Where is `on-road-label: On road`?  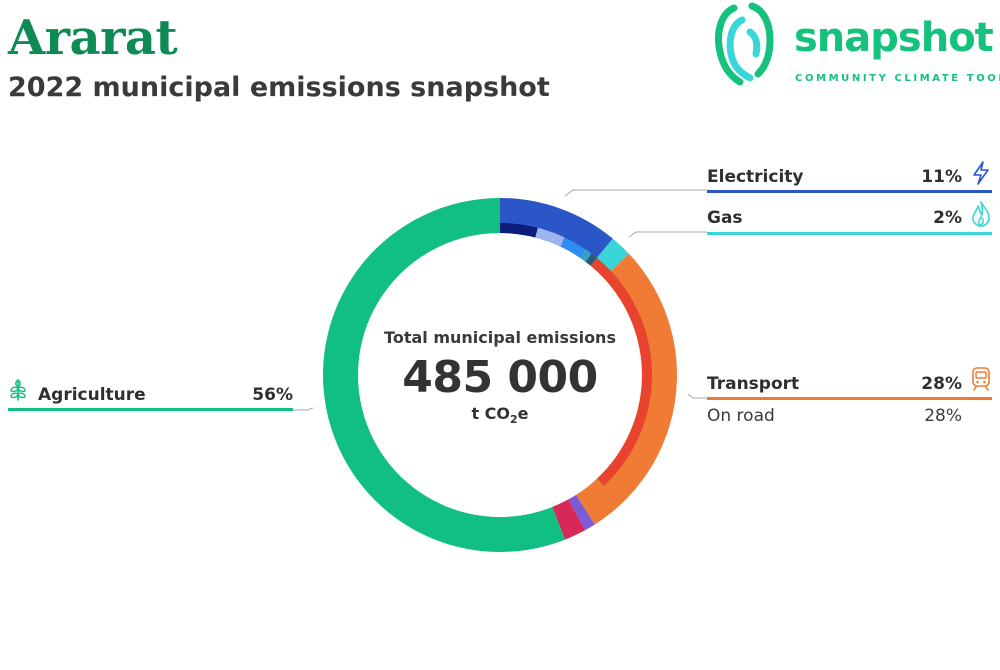 on-road-label: On road is located at coordinates (741, 416).